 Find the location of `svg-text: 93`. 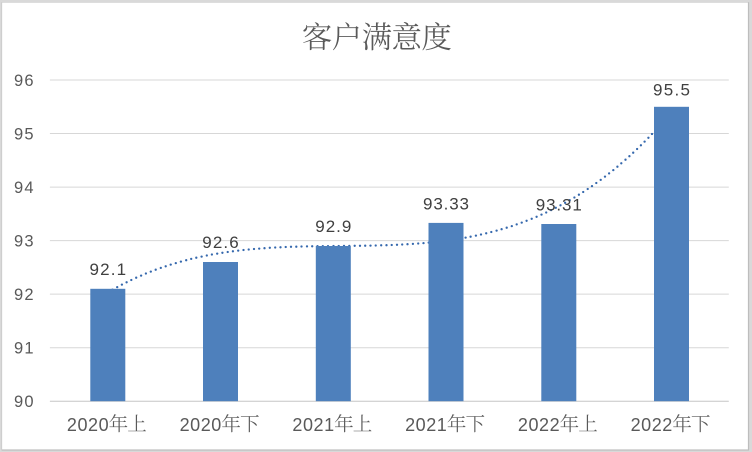

svg-text: 93 is located at coordinates (24, 242).